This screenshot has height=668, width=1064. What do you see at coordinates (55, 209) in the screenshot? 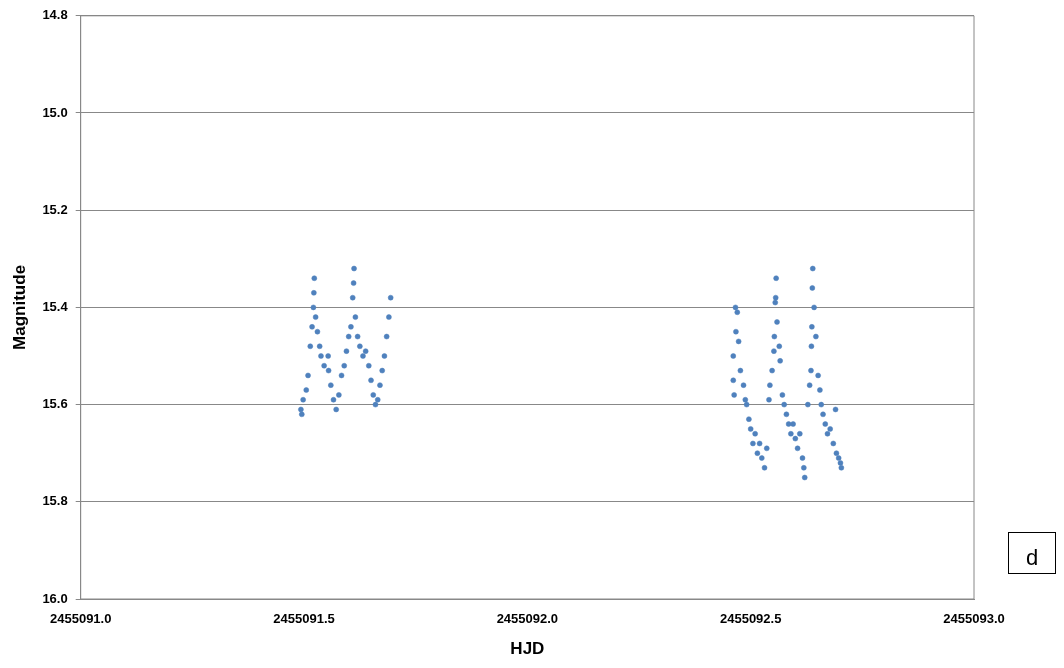
I see `y-tick-label: 15.2` at bounding box center [55, 209].